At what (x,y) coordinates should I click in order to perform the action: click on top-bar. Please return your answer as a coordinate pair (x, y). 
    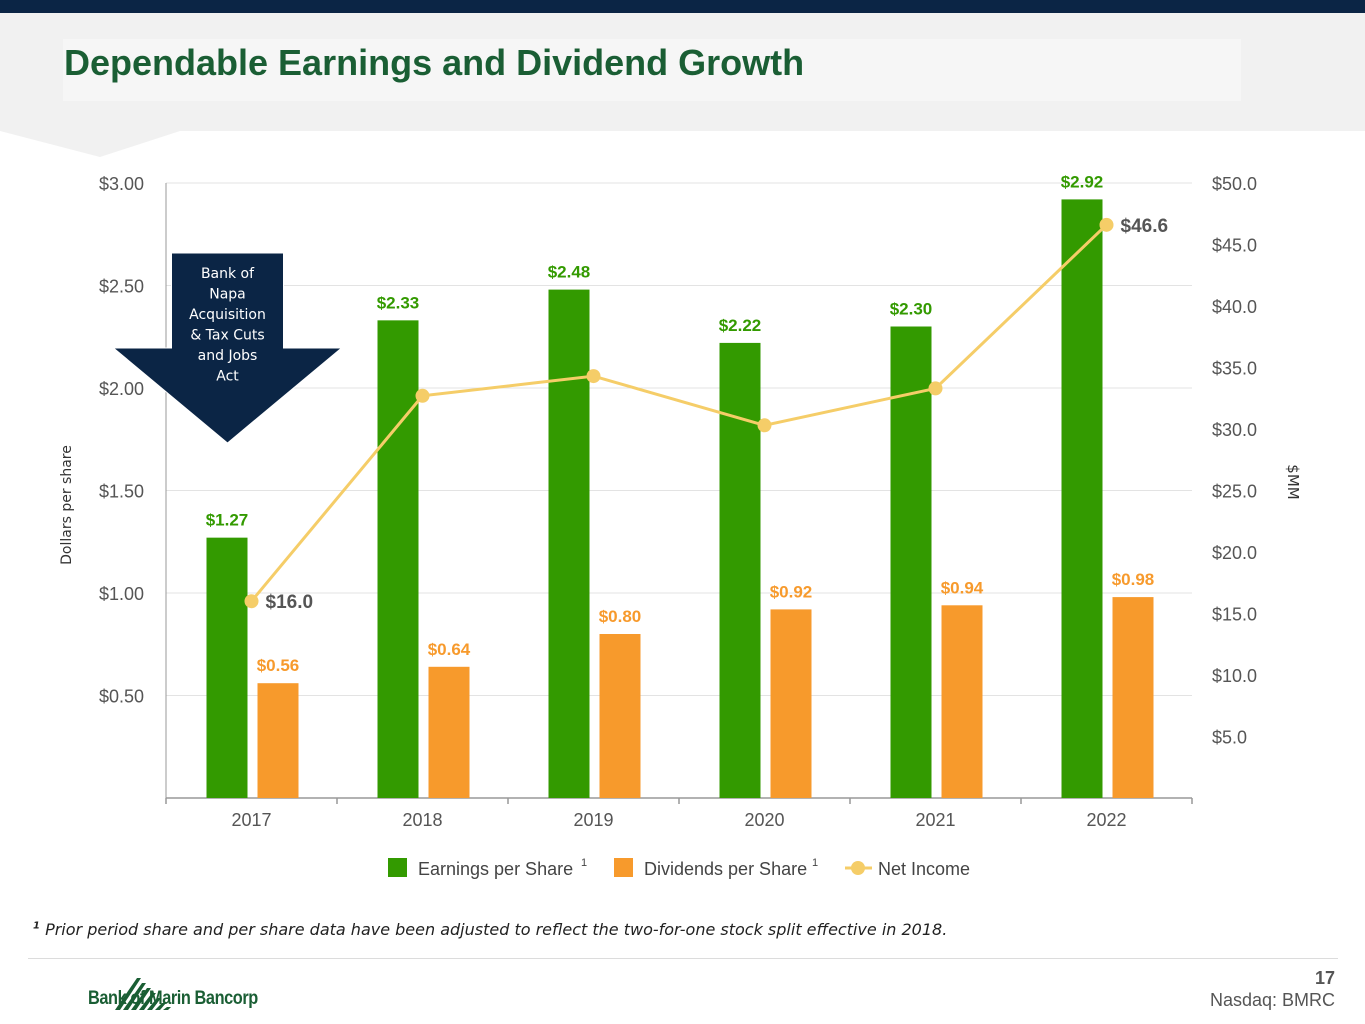
    Looking at the image, I should click on (682, 6).